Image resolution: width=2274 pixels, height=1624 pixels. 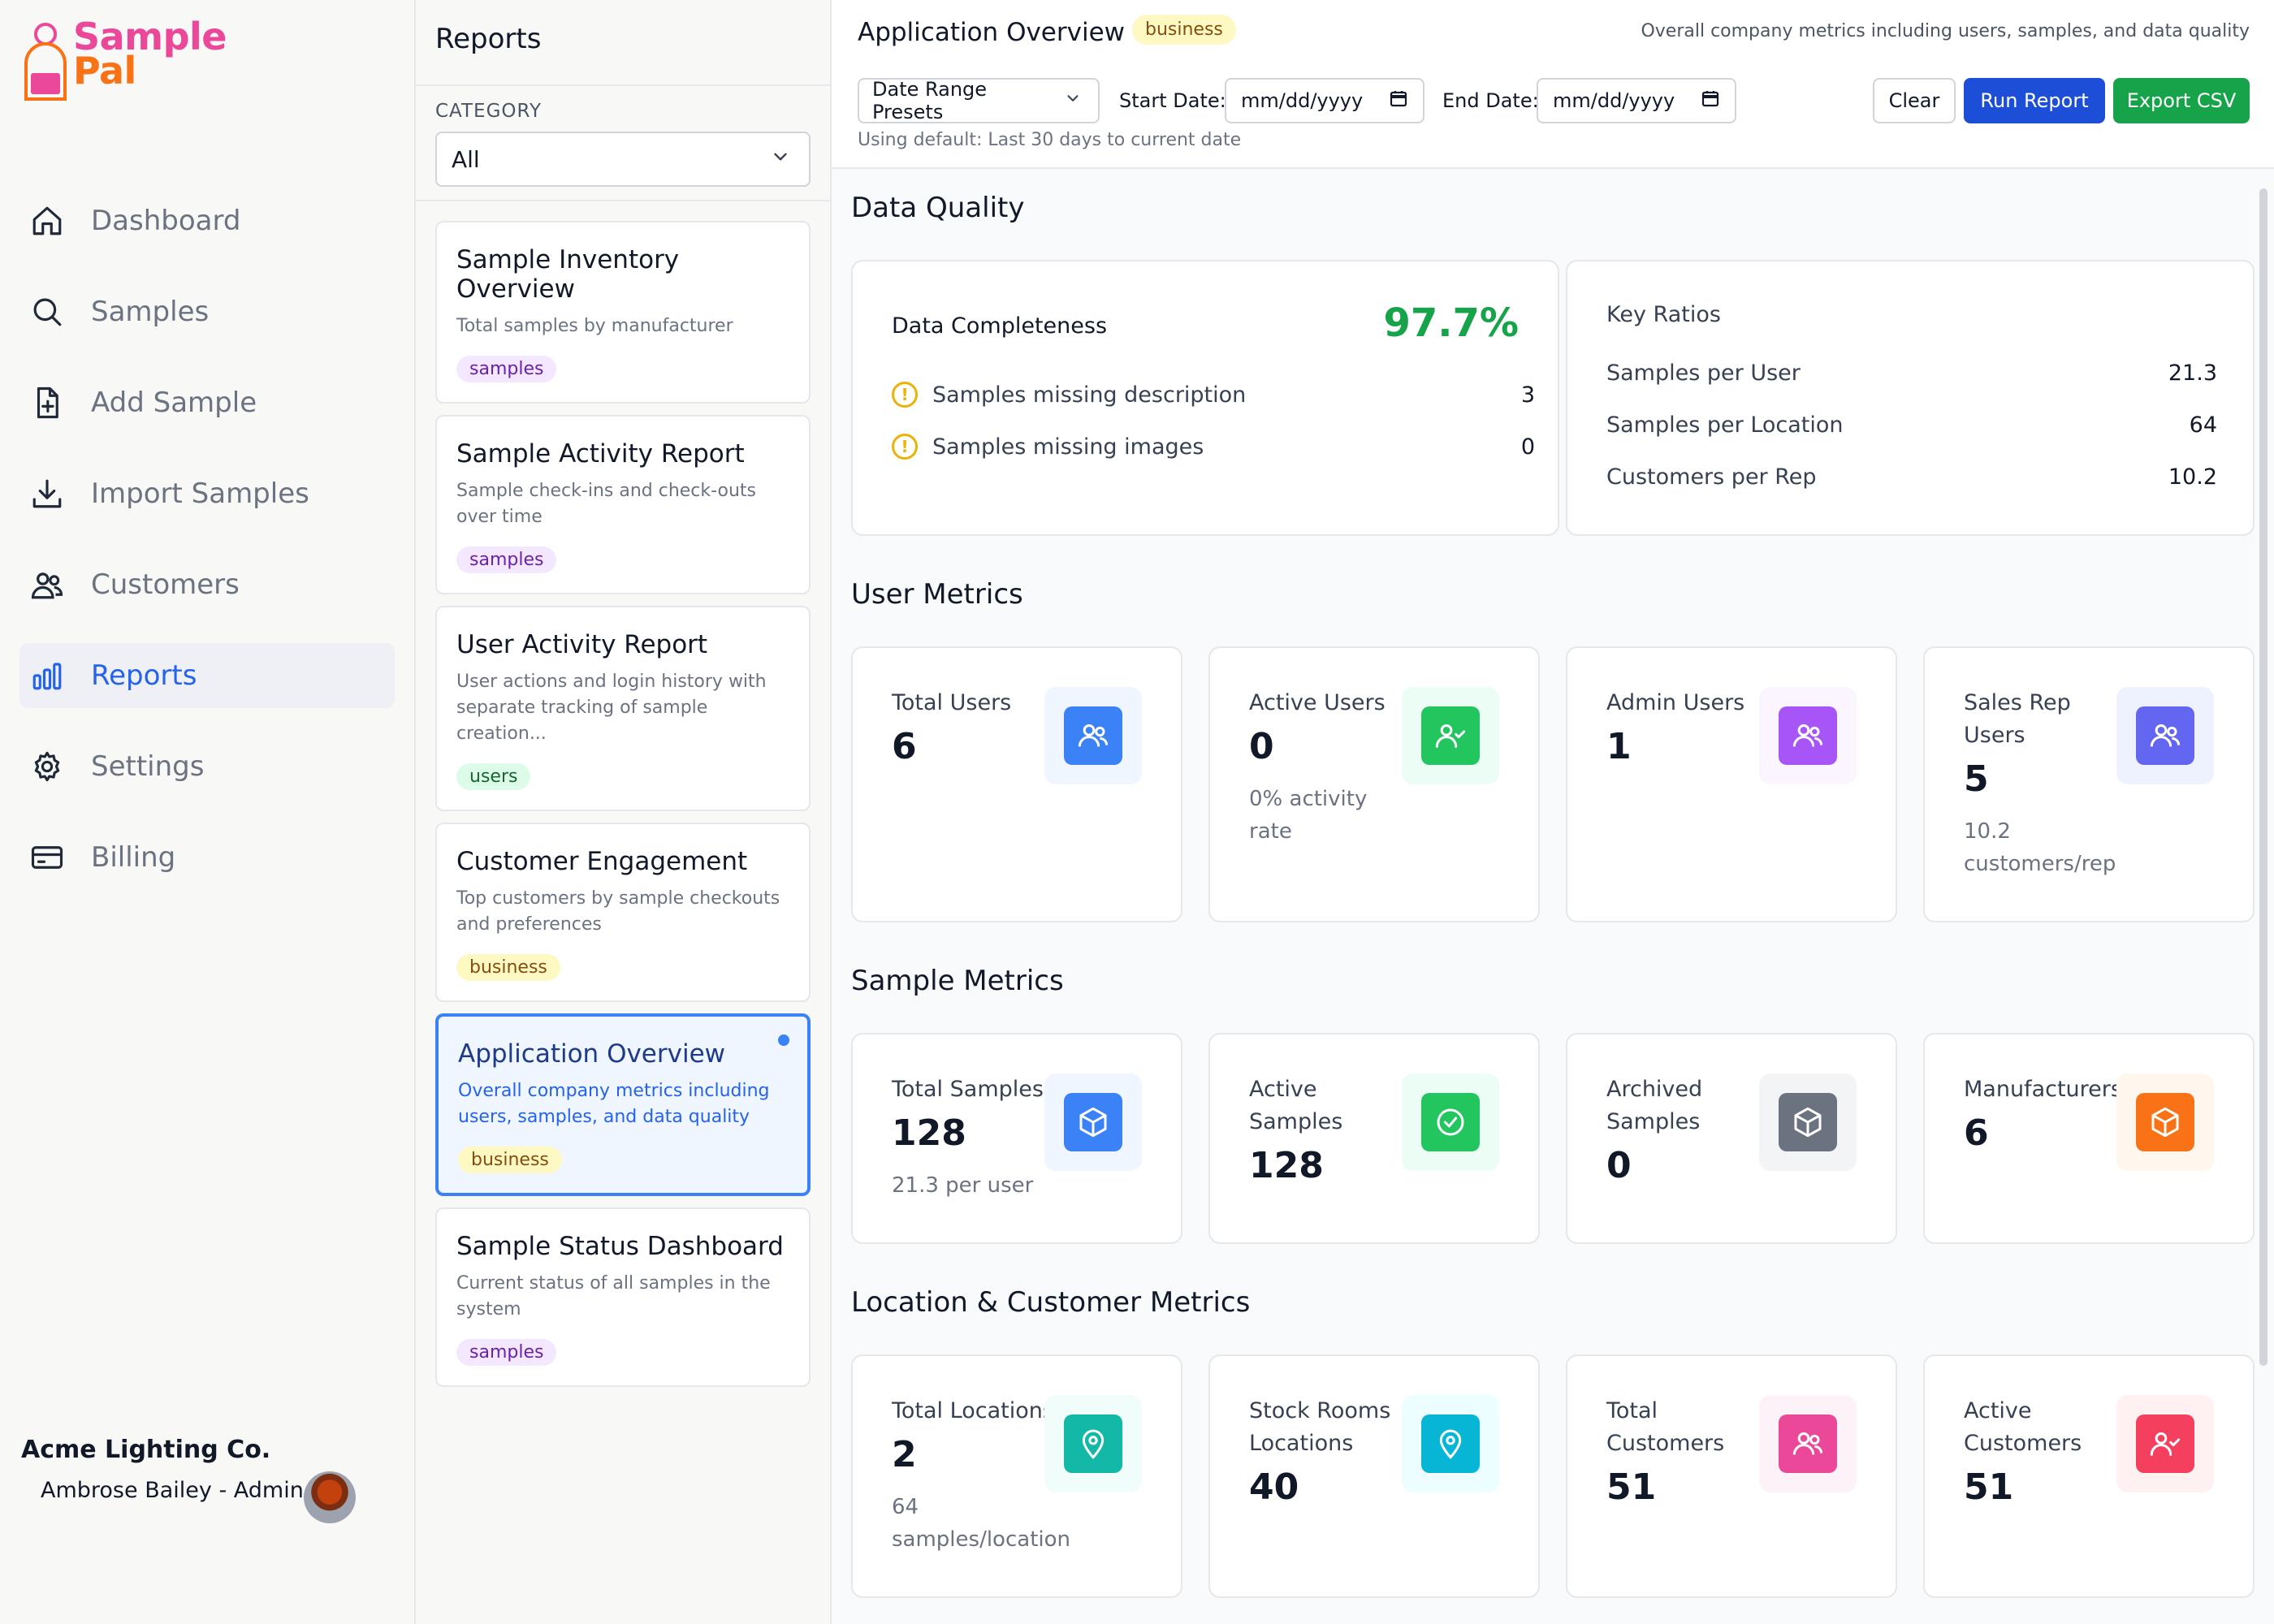 I want to click on end-date-input: mm/dd/yyyy, so click(x=1636, y=101).